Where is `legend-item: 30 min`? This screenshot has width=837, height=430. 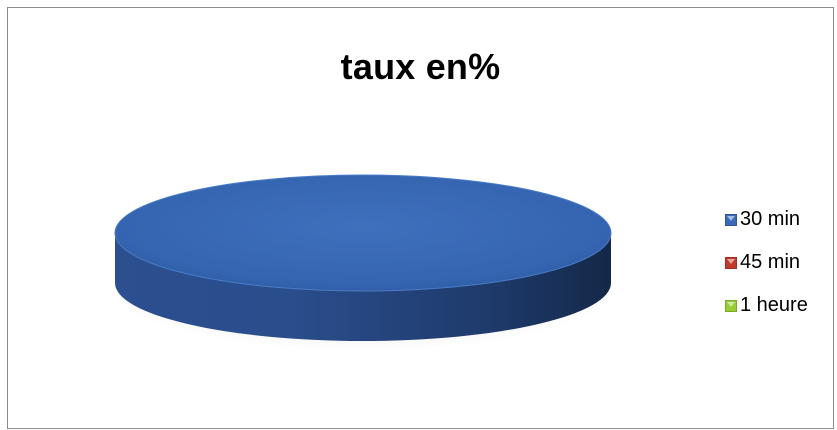 legend-item: 30 min is located at coordinates (766, 219).